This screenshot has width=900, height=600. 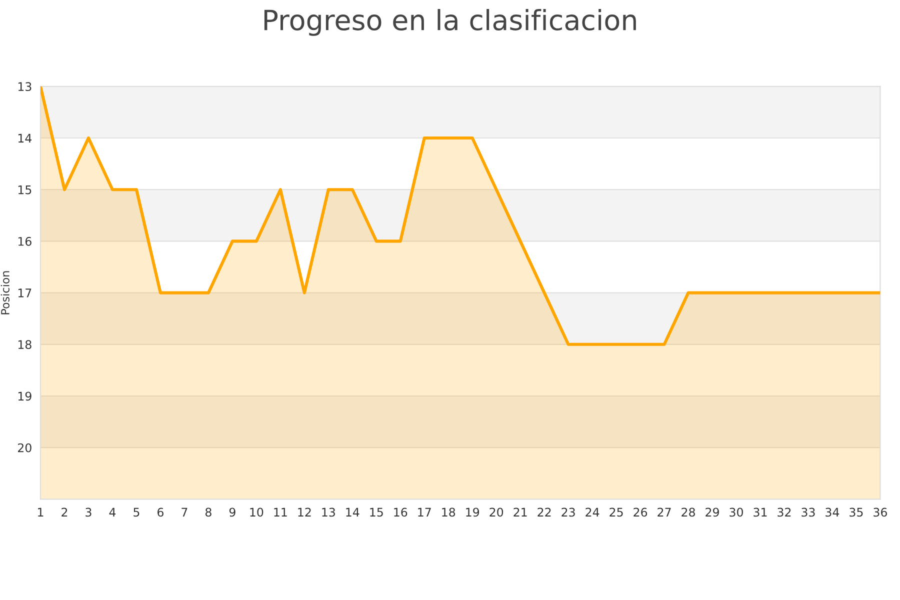 I want to click on x-tick-label: 20, so click(x=497, y=512).